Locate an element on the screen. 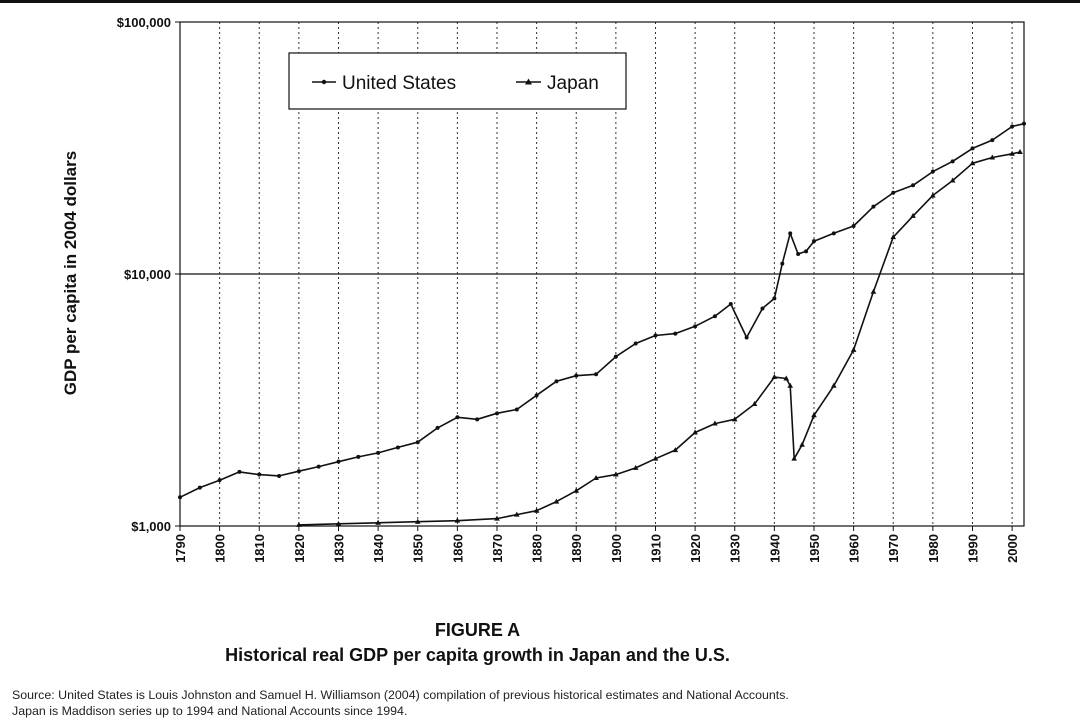  data-point-japan-1943 is located at coordinates (786, 378).